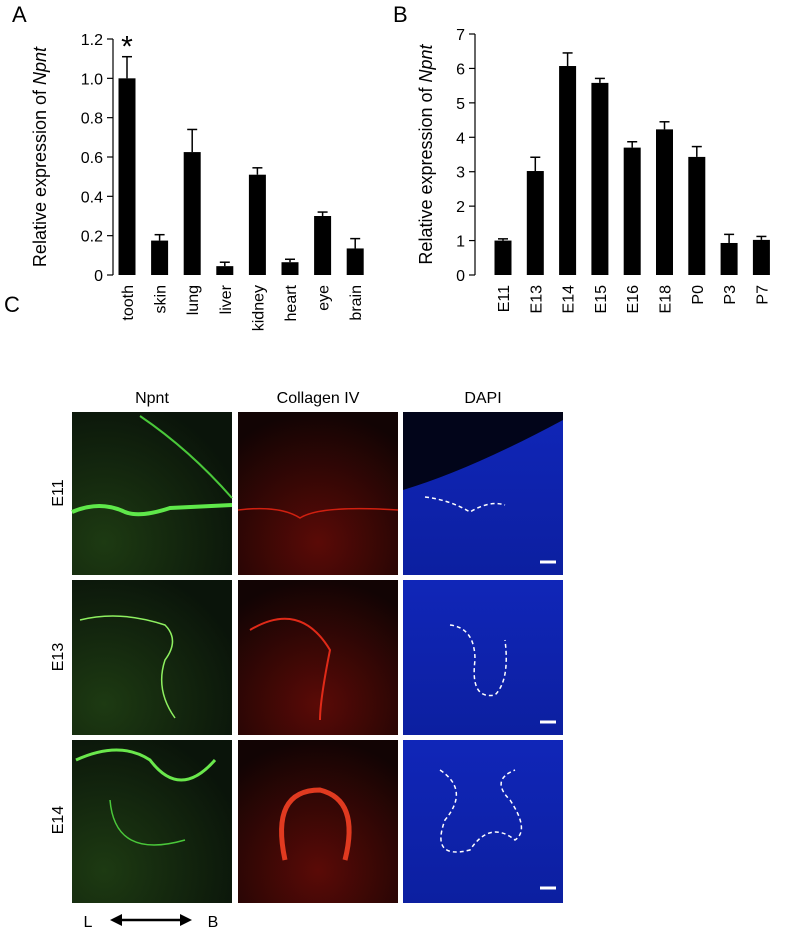 This screenshot has height=932, width=787. What do you see at coordinates (152, 398) in the screenshot?
I see `column-label: Npnt` at bounding box center [152, 398].